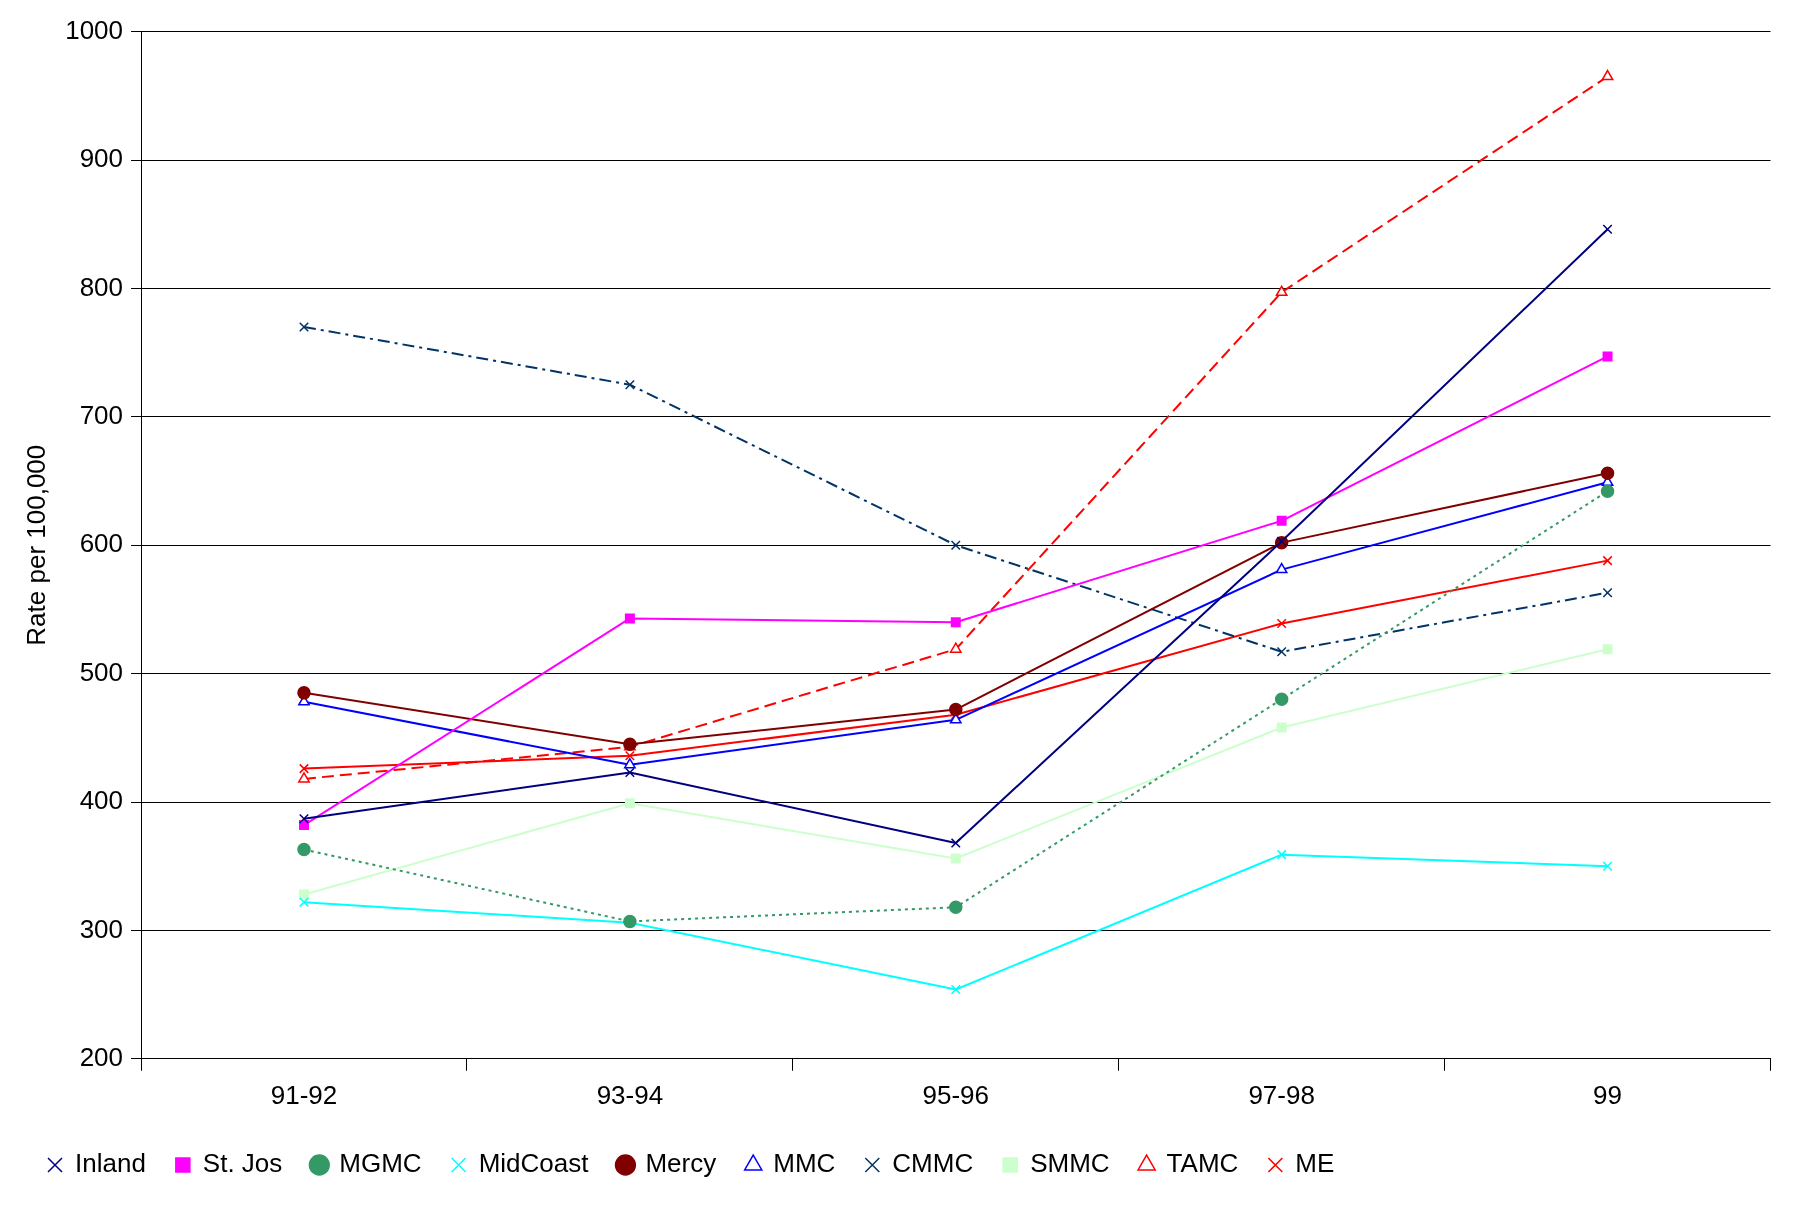  What do you see at coordinates (630, 1094) in the screenshot?
I see `x-tick-label: 93-94` at bounding box center [630, 1094].